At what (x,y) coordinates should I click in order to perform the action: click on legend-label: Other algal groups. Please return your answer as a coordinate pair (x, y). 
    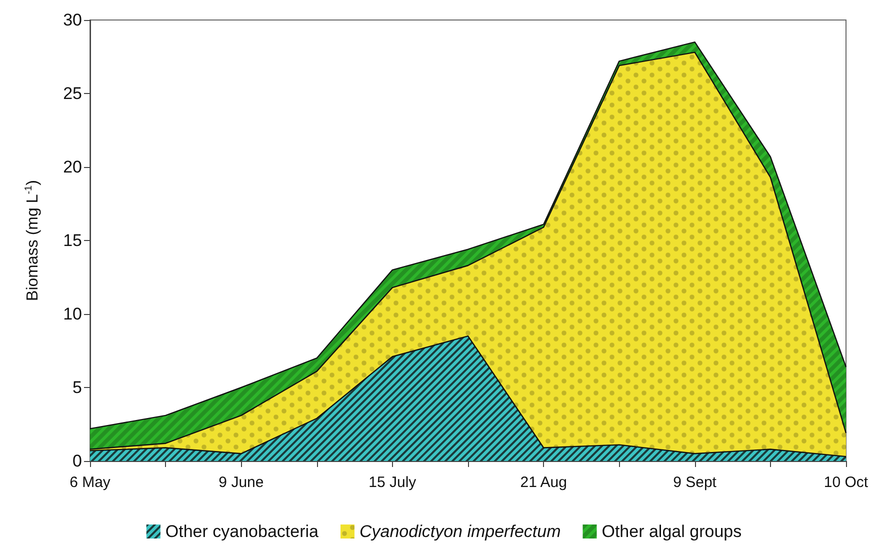
    Looking at the image, I should click on (672, 531).